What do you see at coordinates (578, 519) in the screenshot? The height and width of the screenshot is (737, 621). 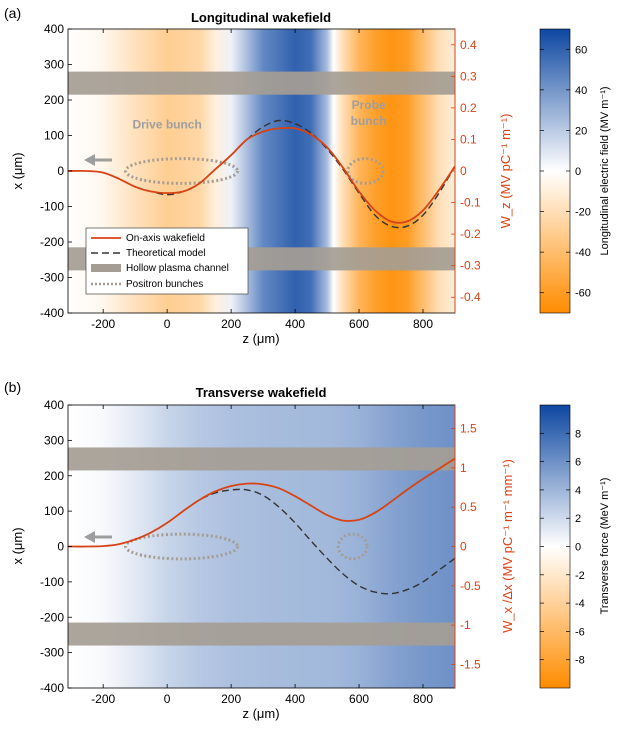 I see `colorbar-tick-label: 2` at bounding box center [578, 519].